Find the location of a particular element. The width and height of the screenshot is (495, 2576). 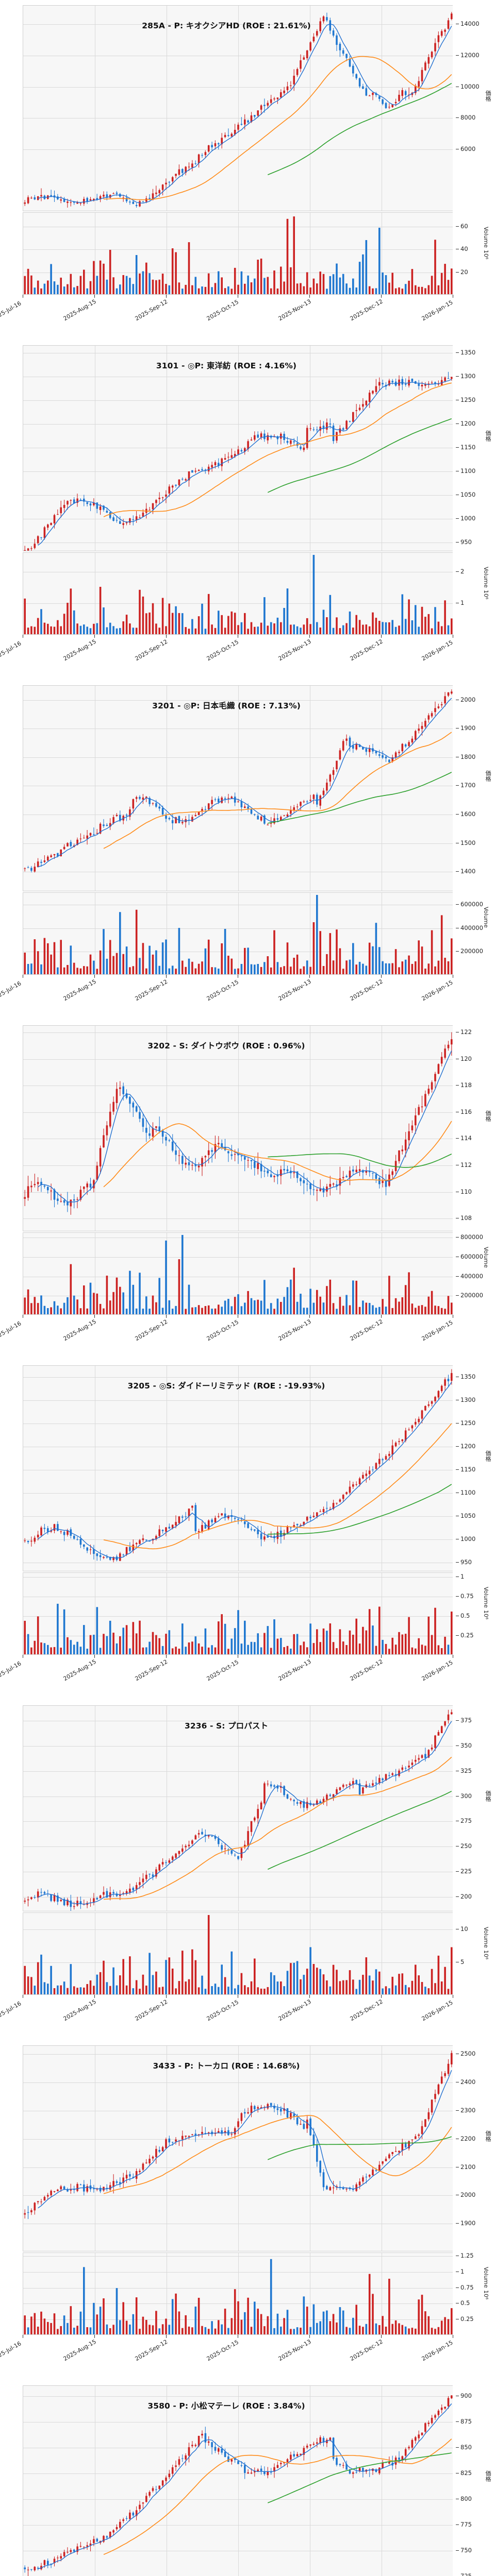

price-tick-label: 108 is located at coordinates (464, 1218).